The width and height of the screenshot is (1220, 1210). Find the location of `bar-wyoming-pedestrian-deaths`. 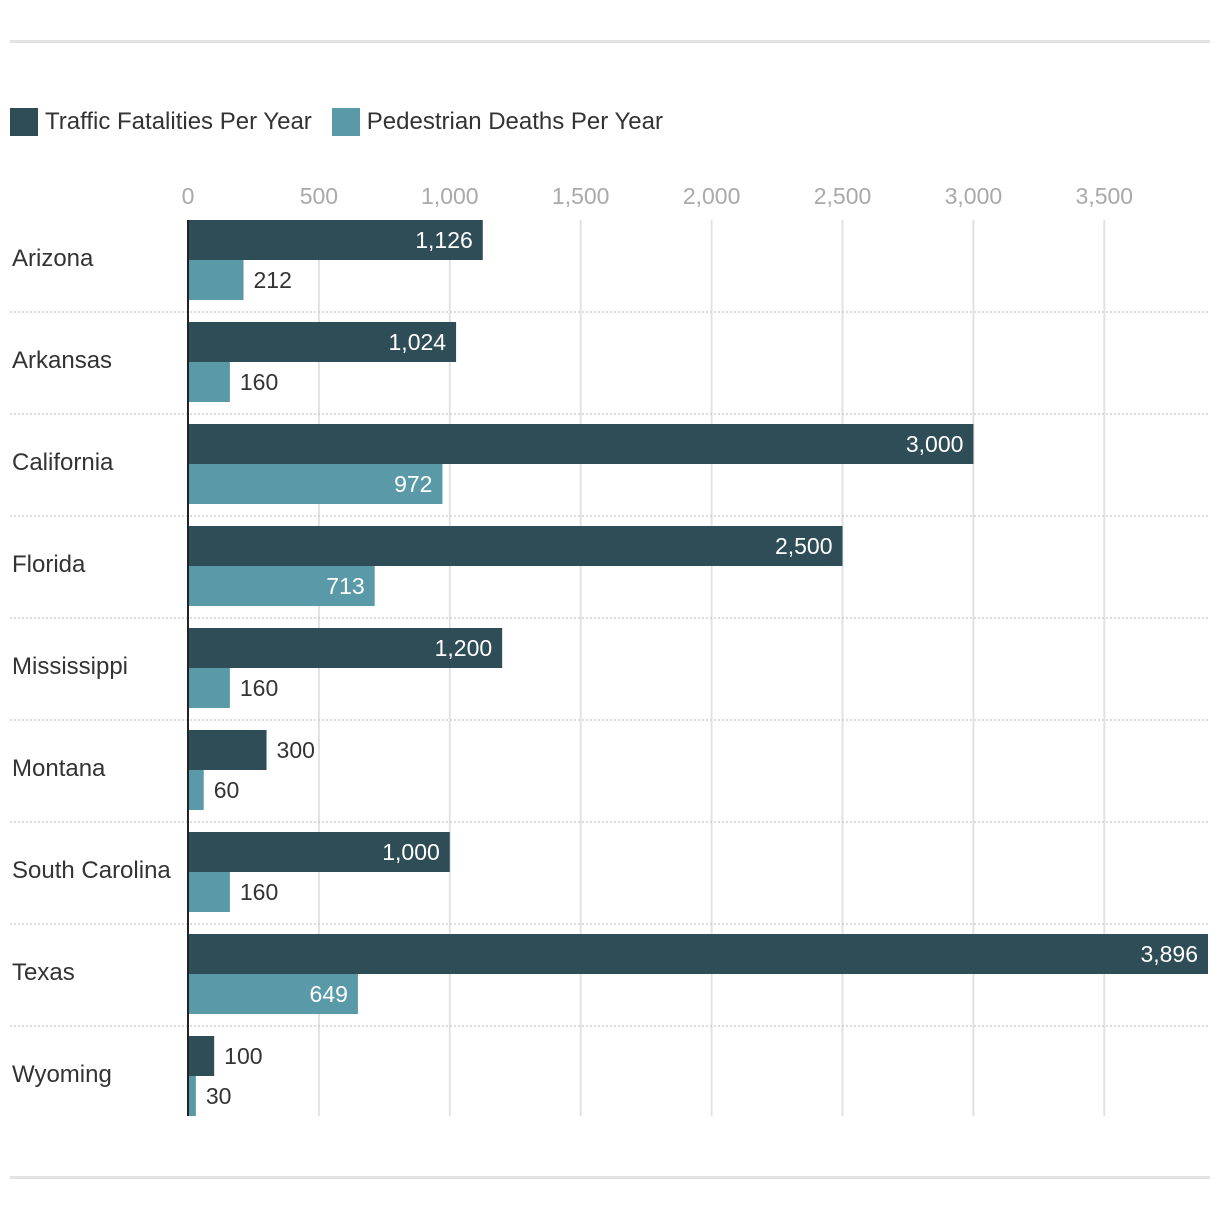

bar-wyoming-pedestrian-deaths is located at coordinates (192, 1096).